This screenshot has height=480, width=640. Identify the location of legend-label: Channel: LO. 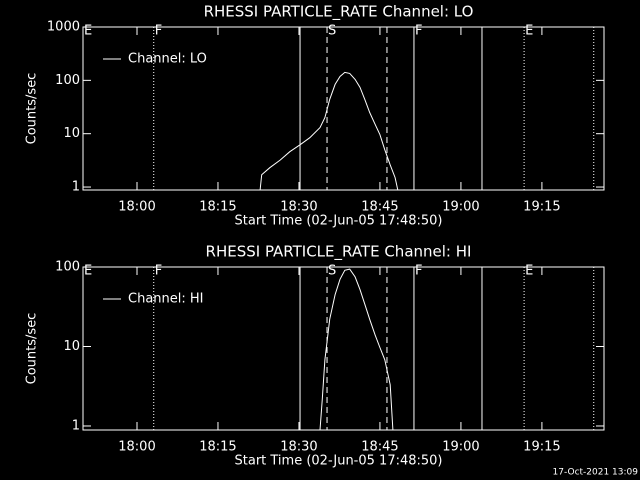
(167, 59).